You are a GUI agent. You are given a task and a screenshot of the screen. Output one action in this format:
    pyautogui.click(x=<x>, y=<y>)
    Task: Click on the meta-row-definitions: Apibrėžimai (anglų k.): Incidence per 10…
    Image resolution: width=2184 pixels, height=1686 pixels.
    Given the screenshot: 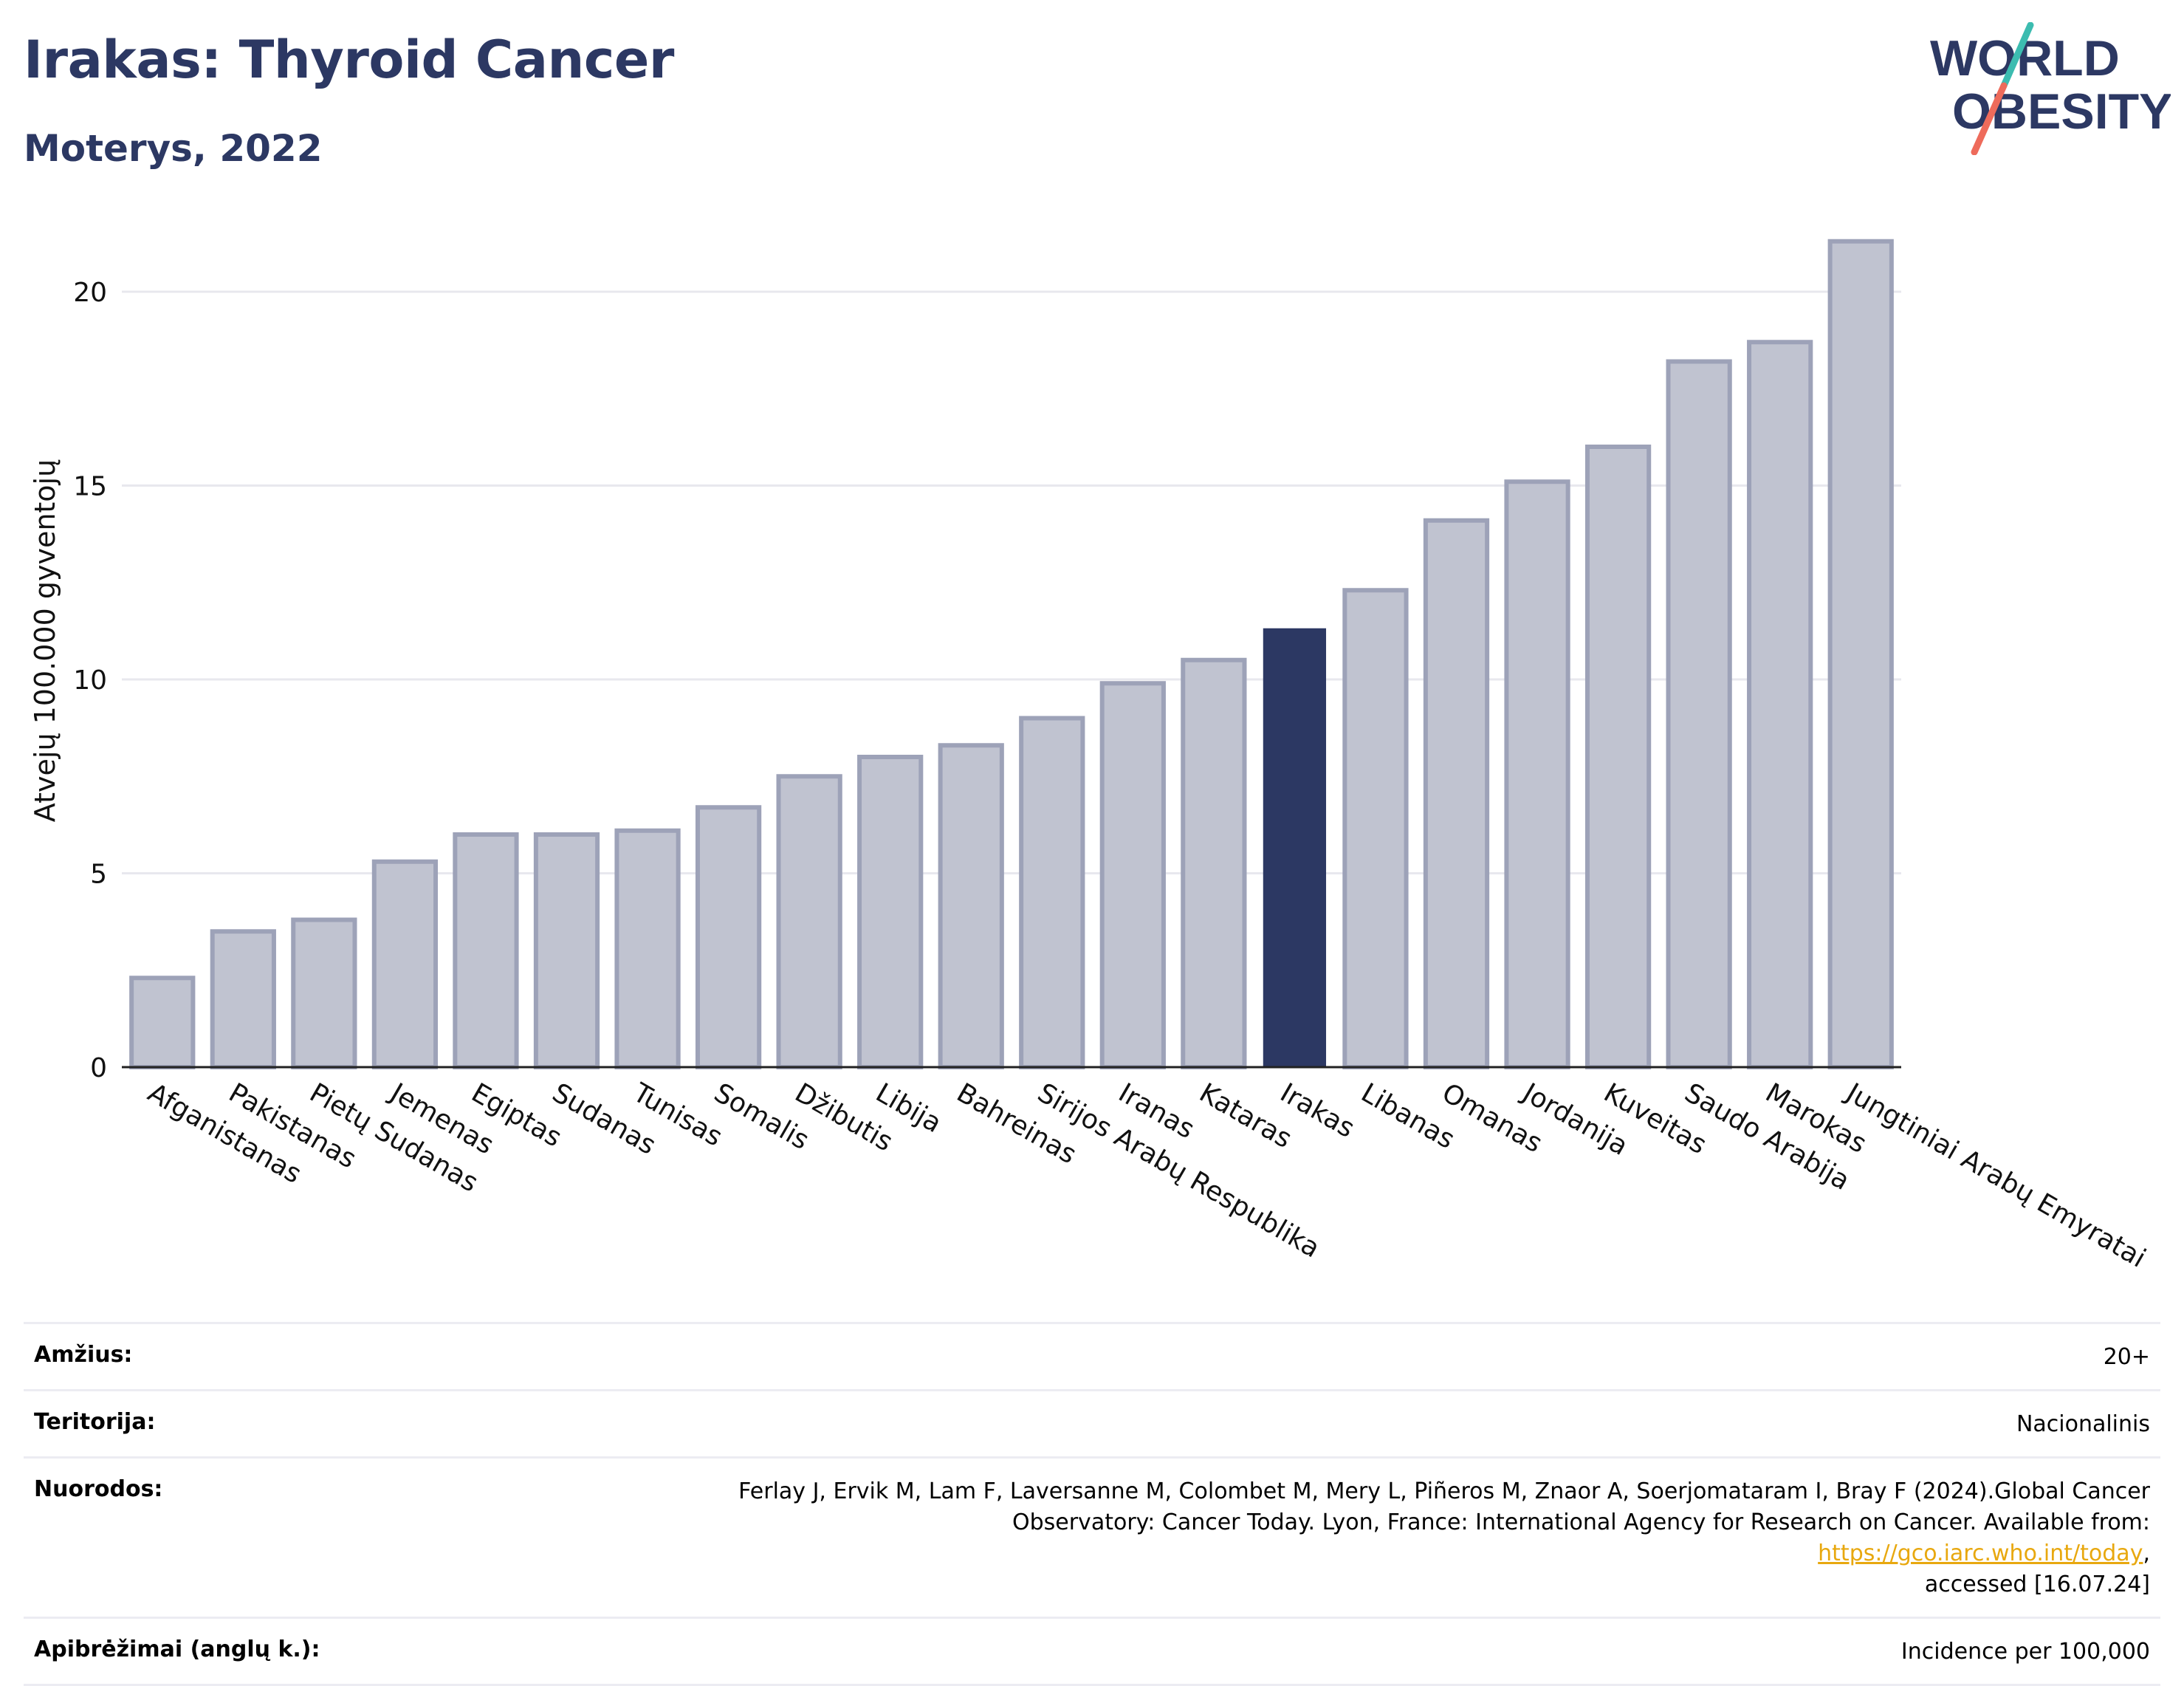 What is the action you would take?
    pyautogui.click(x=1092, y=1651)
    